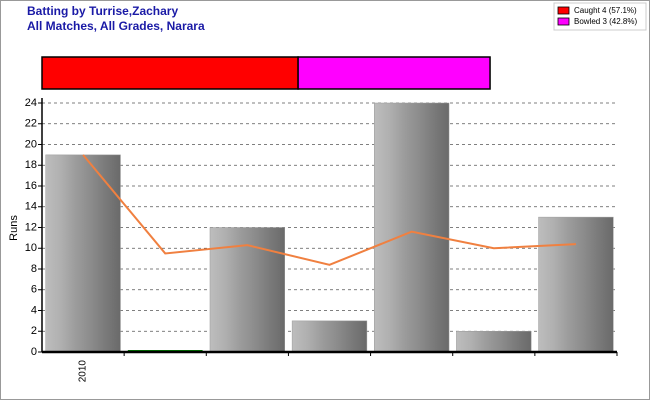 The height and width of the screenshot is (400, 650). I want to click on x-tick-label: 2010, so click(83, 371).